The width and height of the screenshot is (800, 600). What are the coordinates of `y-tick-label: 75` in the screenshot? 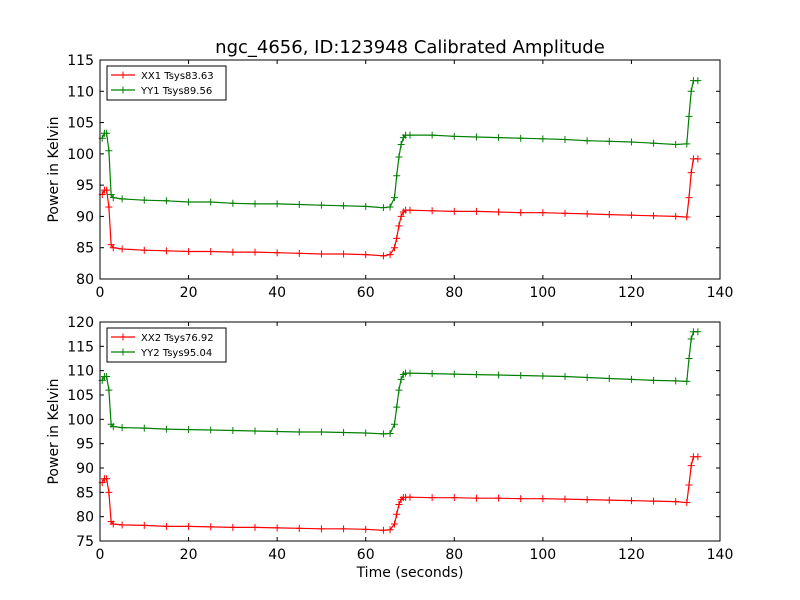 It's located at (85, 542).